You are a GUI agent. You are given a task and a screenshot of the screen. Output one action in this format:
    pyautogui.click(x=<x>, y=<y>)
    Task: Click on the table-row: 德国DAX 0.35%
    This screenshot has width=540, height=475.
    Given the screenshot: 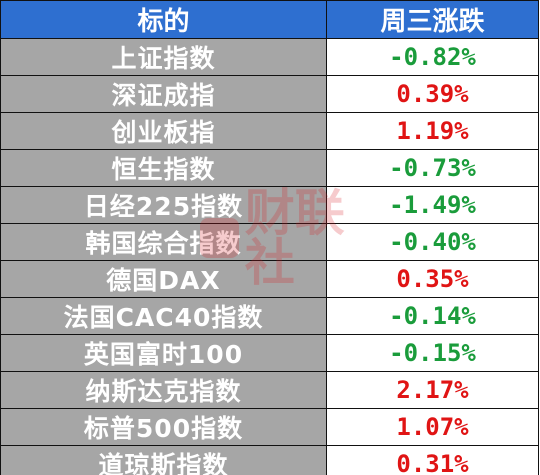 What is the action you would take?
    pyautogui.click(x=269, y=279)
    